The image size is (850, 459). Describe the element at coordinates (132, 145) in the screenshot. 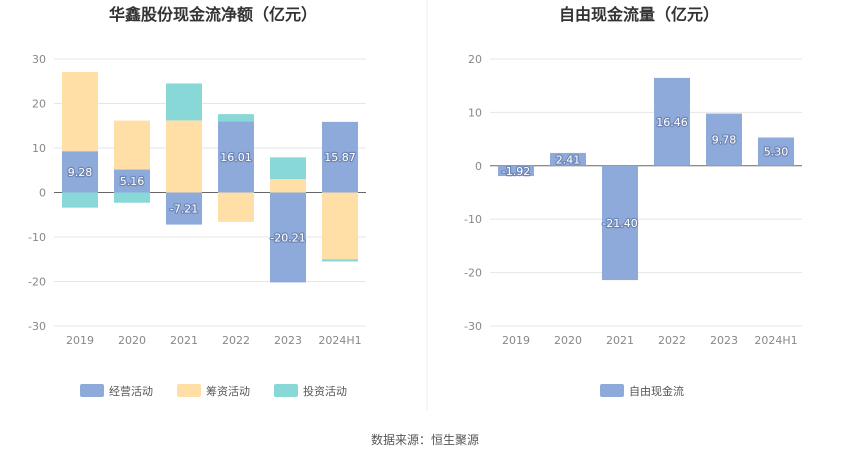

I see `bar-筹资活动-2020` at that location.